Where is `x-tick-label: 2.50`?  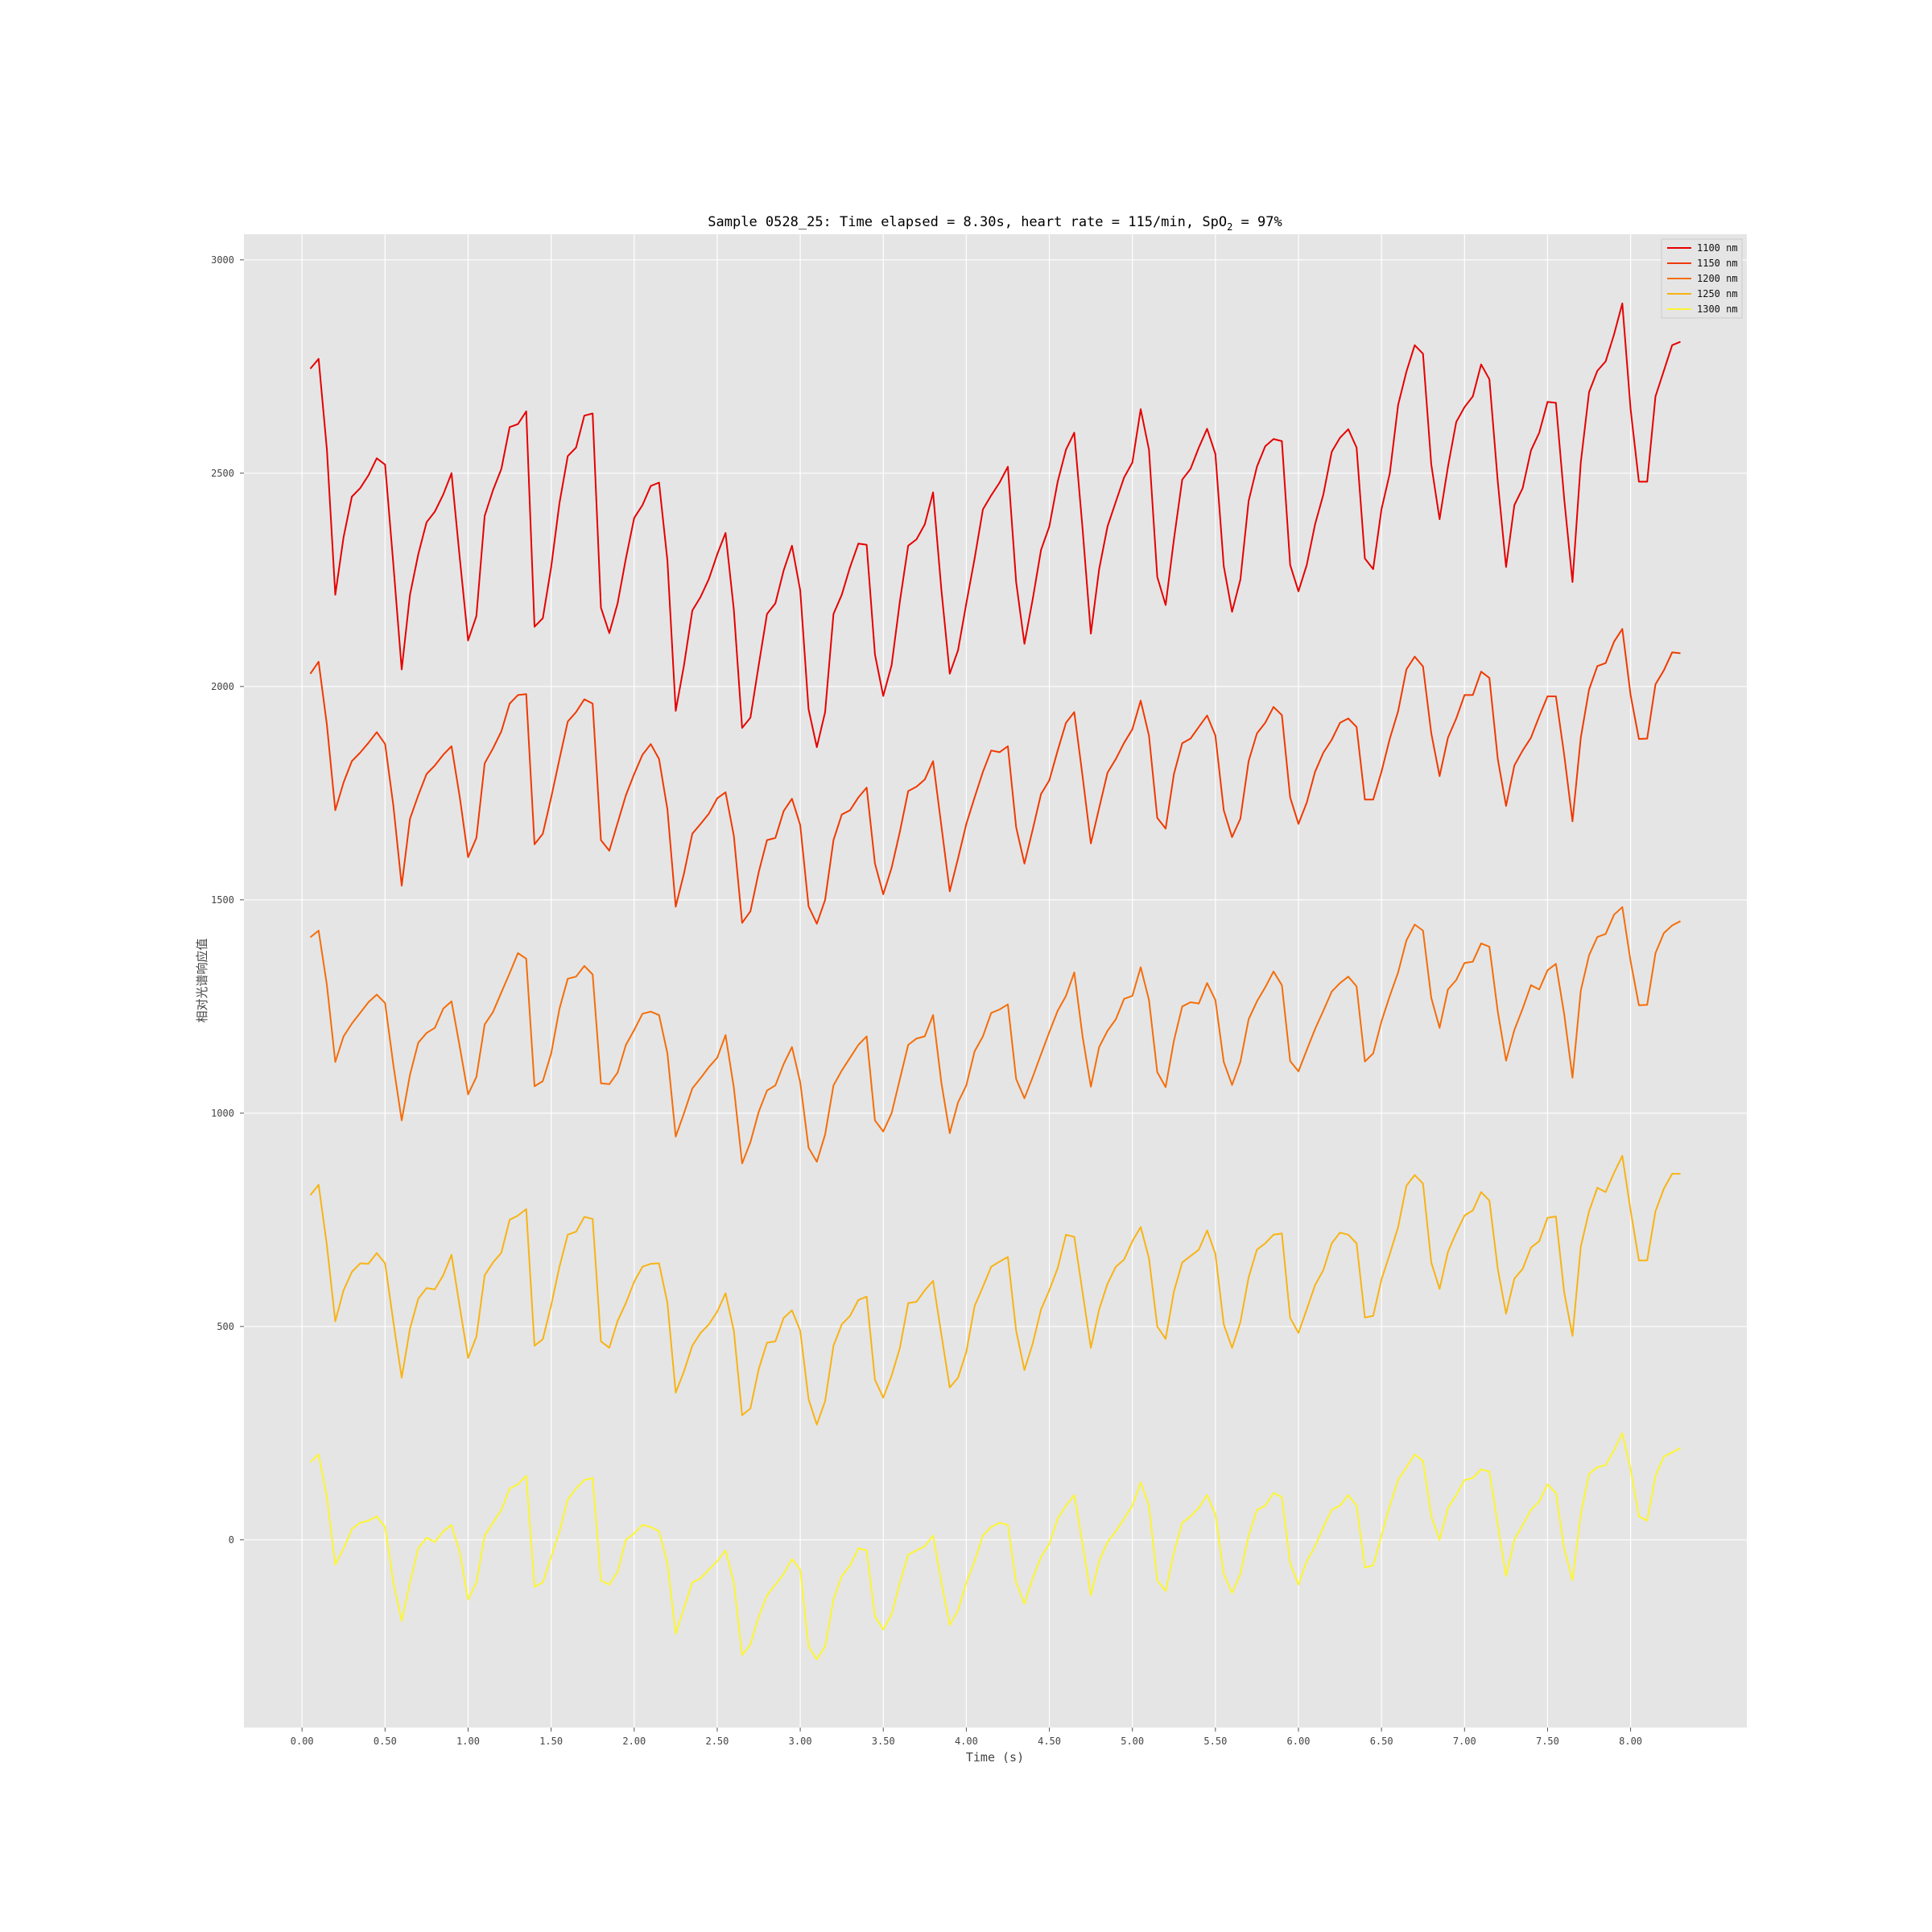
x-tick-label: 2.50 is located at coordinates (717, 1741).